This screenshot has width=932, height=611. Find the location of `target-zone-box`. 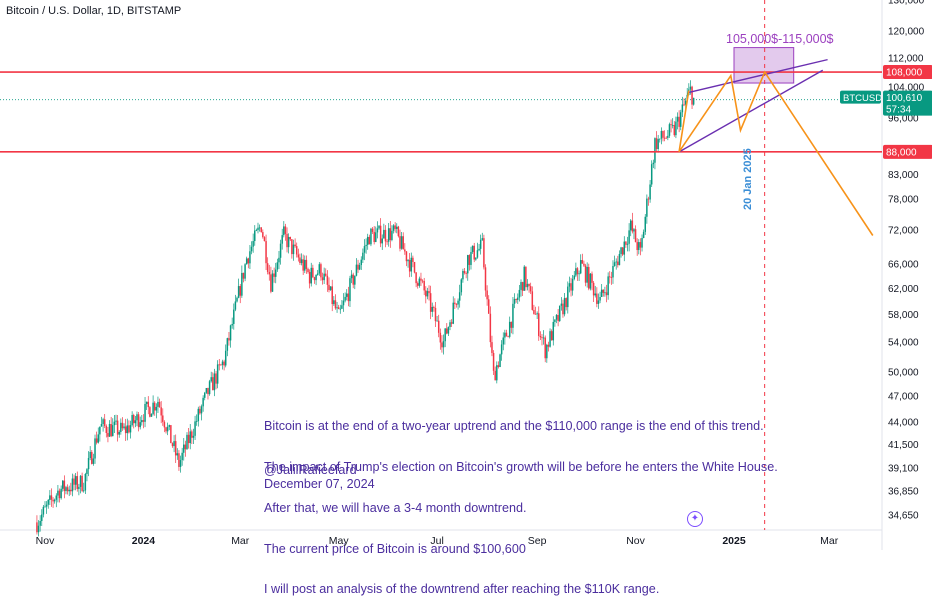

target-zone-box is located at coordinates (764, 65).